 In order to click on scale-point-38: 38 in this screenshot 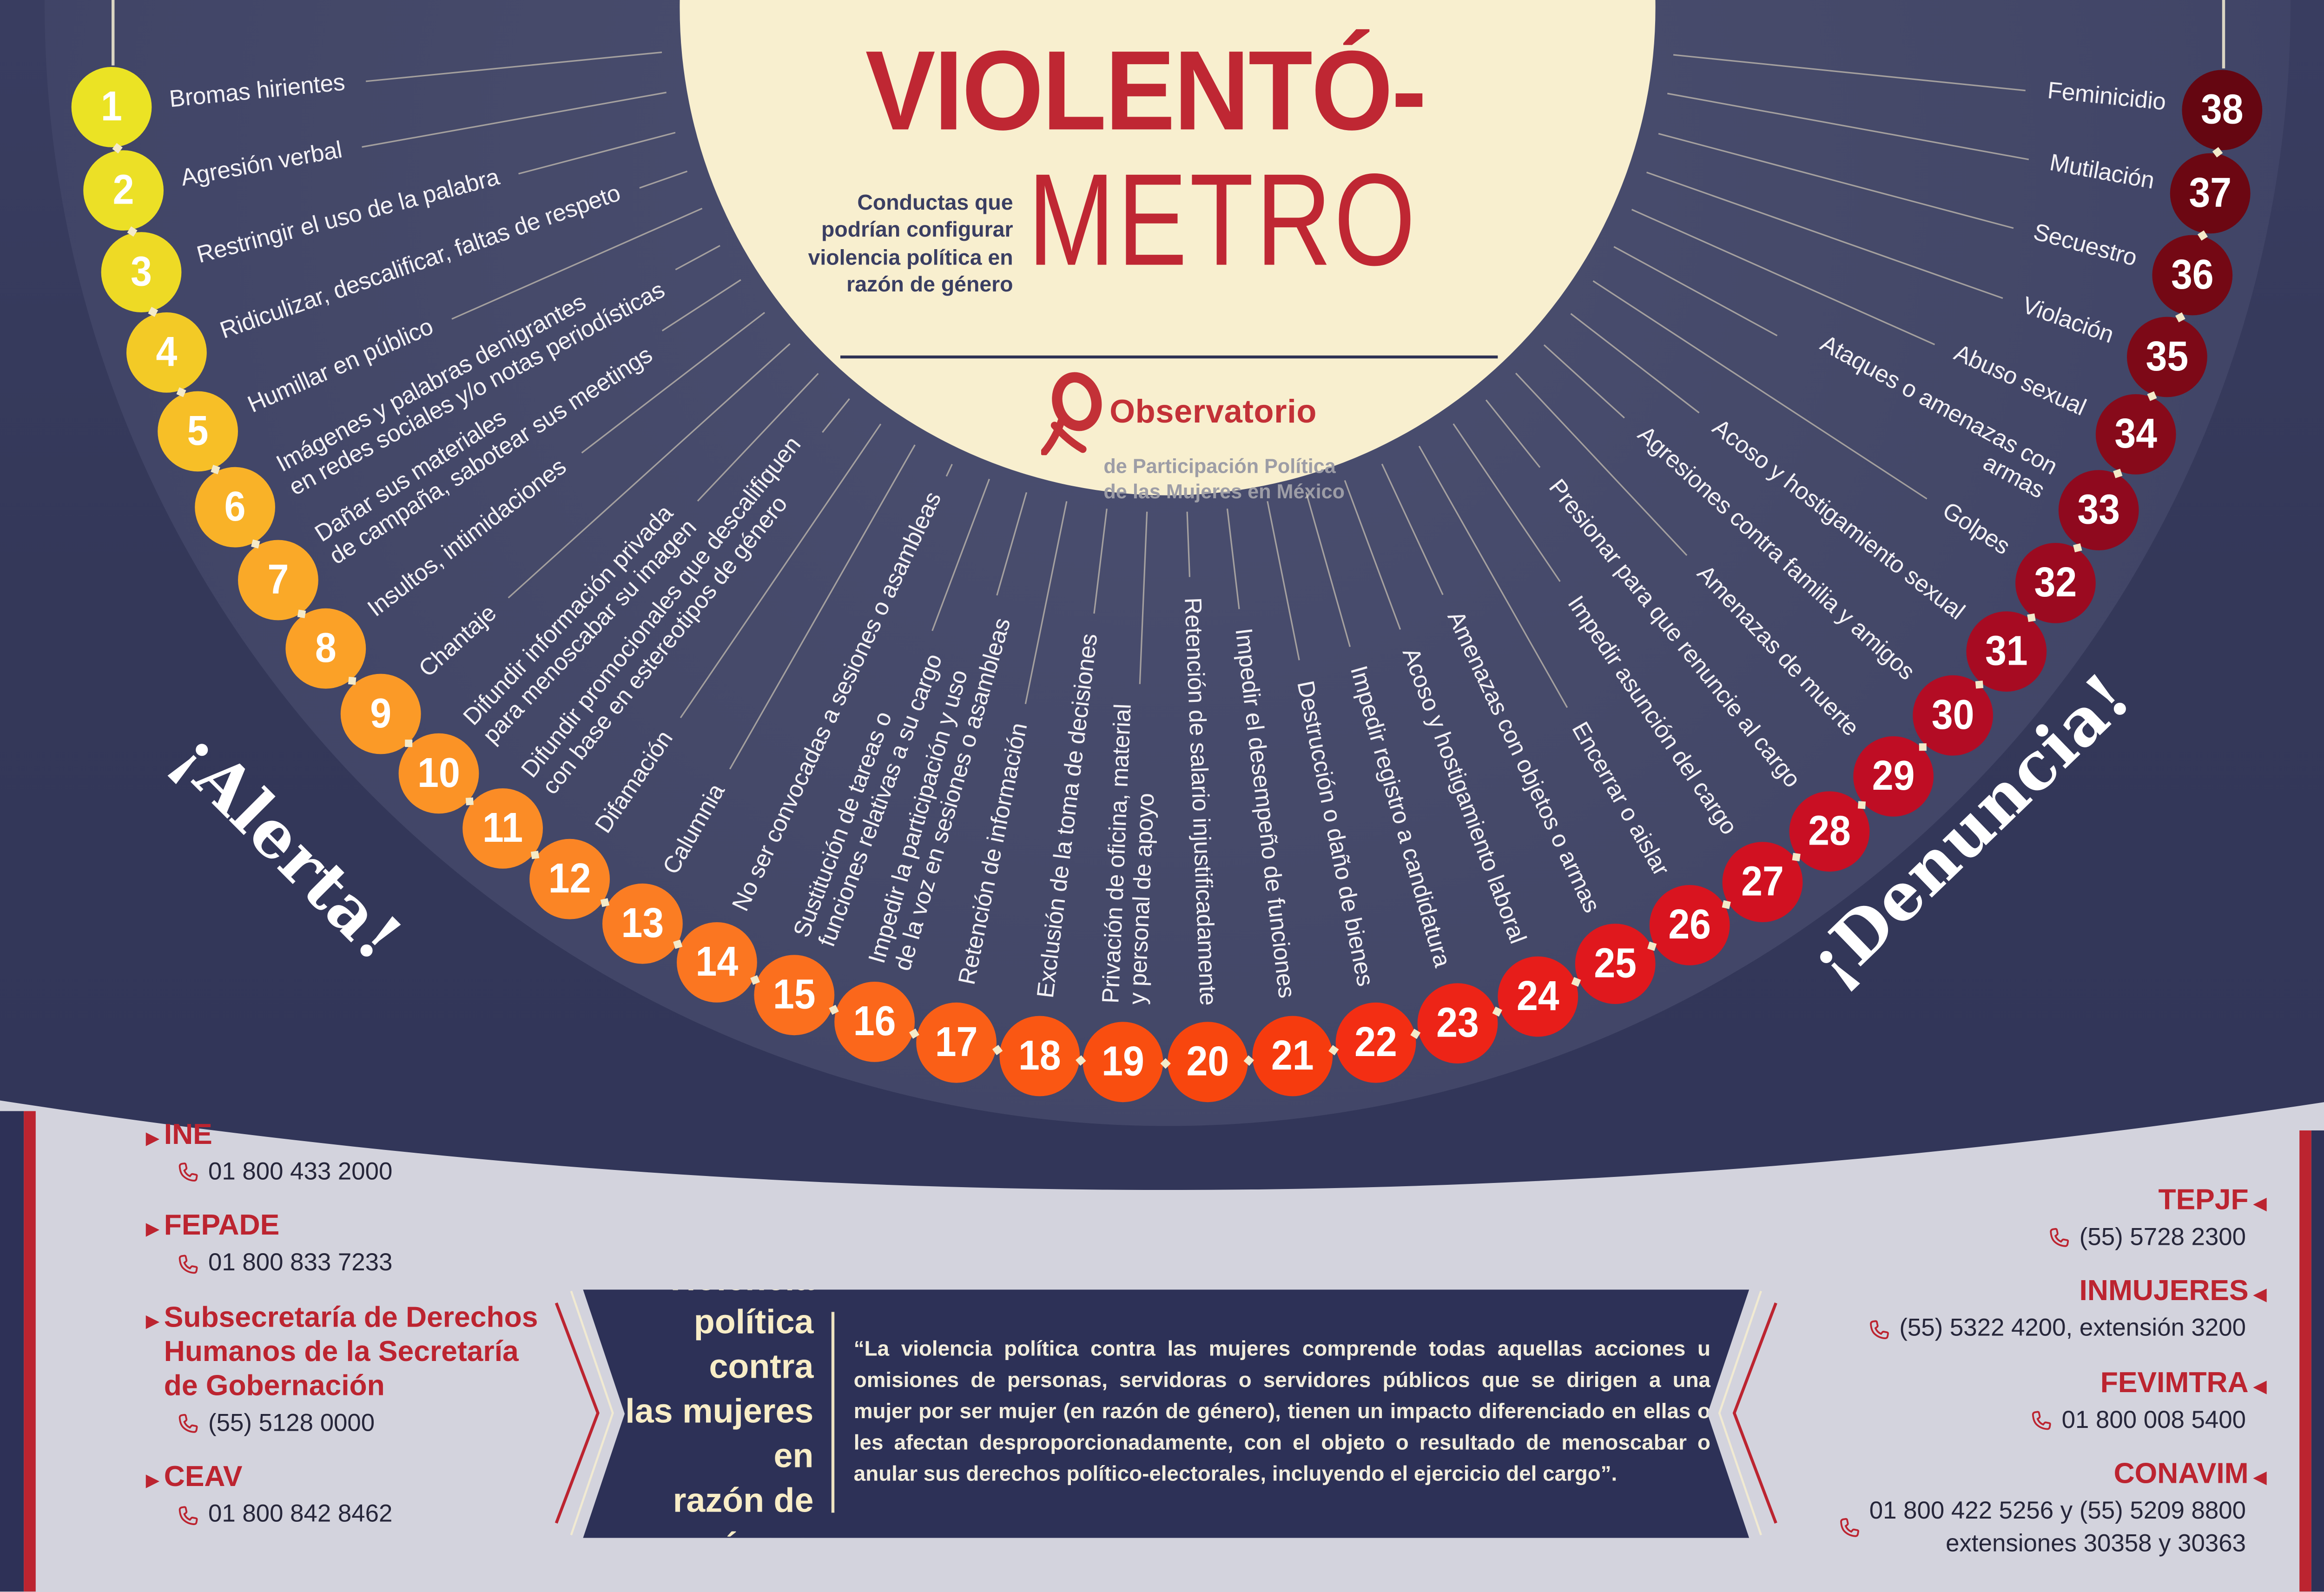, I will do `click(2222, 110)`.